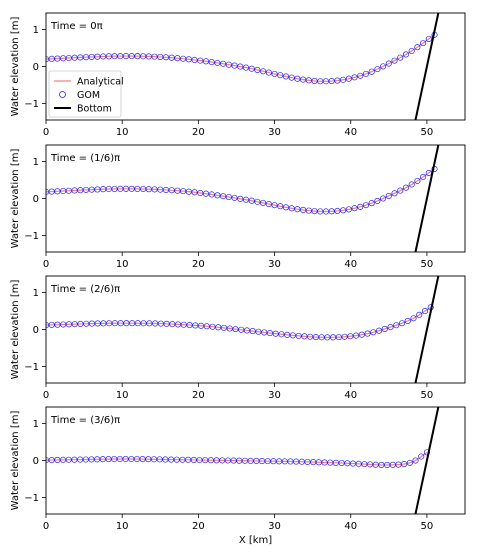 The image size is (477, 550). I want to click on x-tick-label: 0, so click(46, 526).